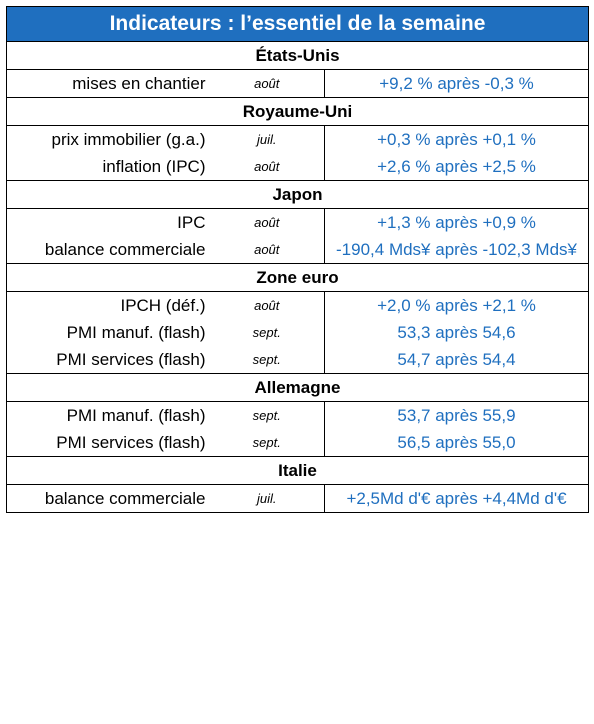 This screenshot has height=724, width=594. What do you see at coordinates (456, 360) in the screenshot?
I see `indicator-value: 54,7 après 54,4` at bounding box center [456, 360].